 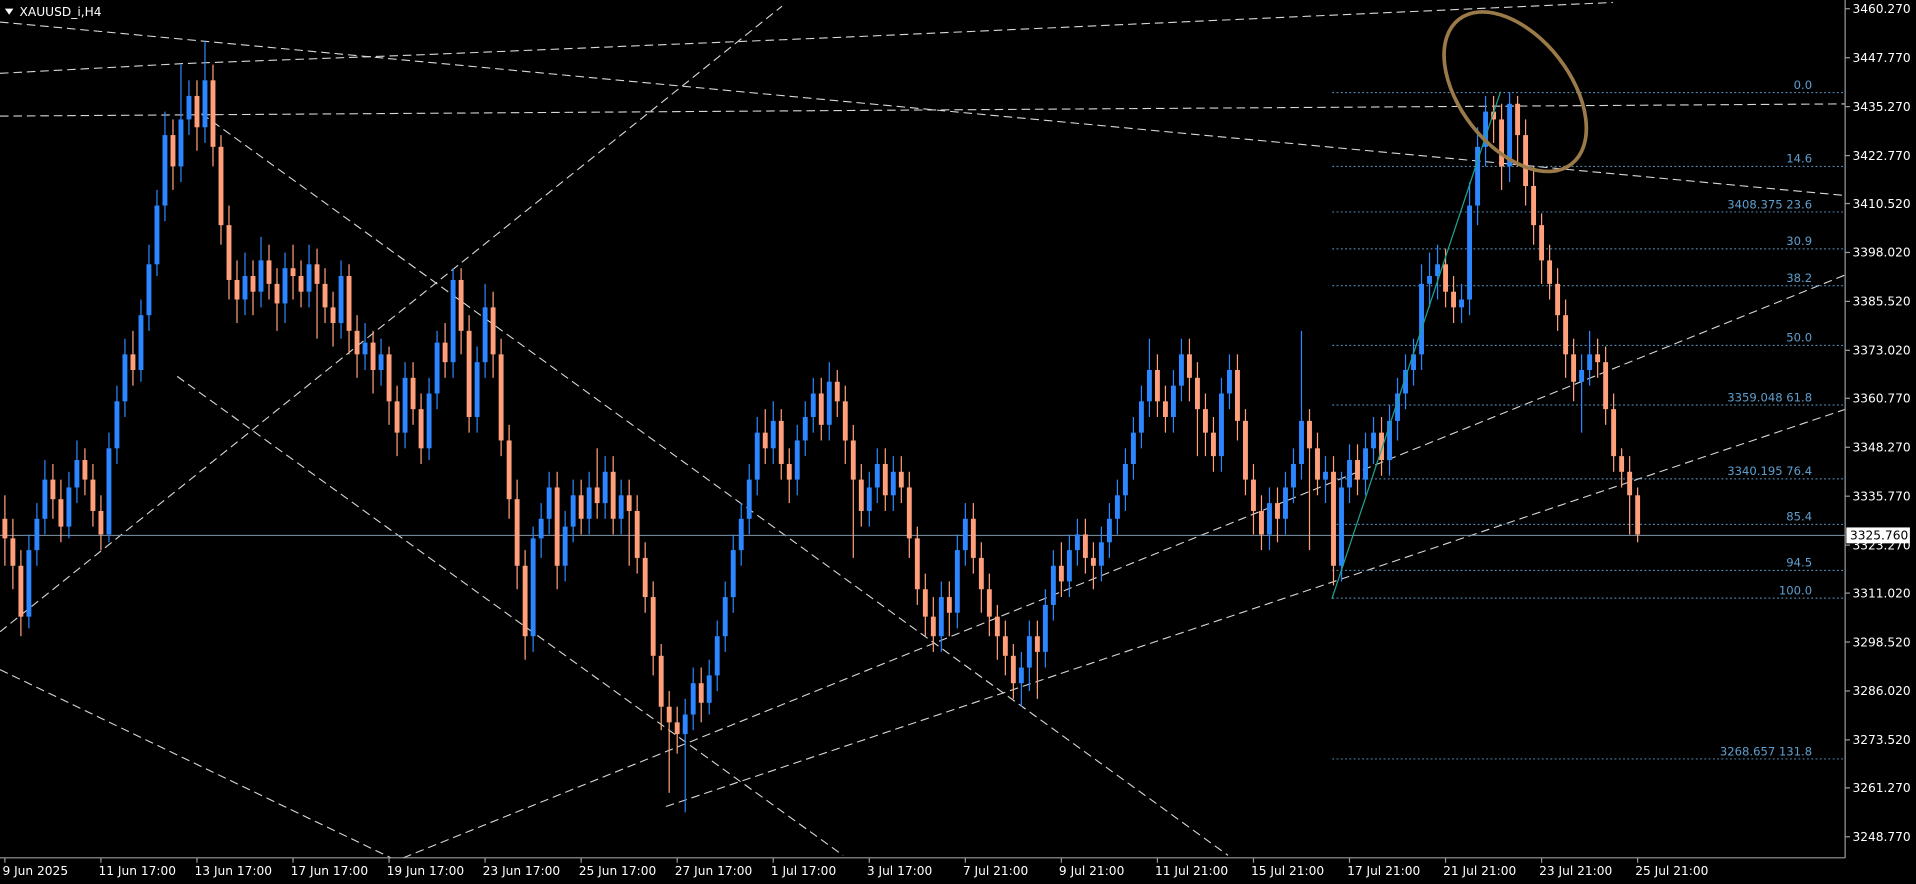 What do you see at coordinates (234, 871) in the screenshot?
I see `x-tick-label: 13 Jun 17:00` at bounding box center [234, 871].